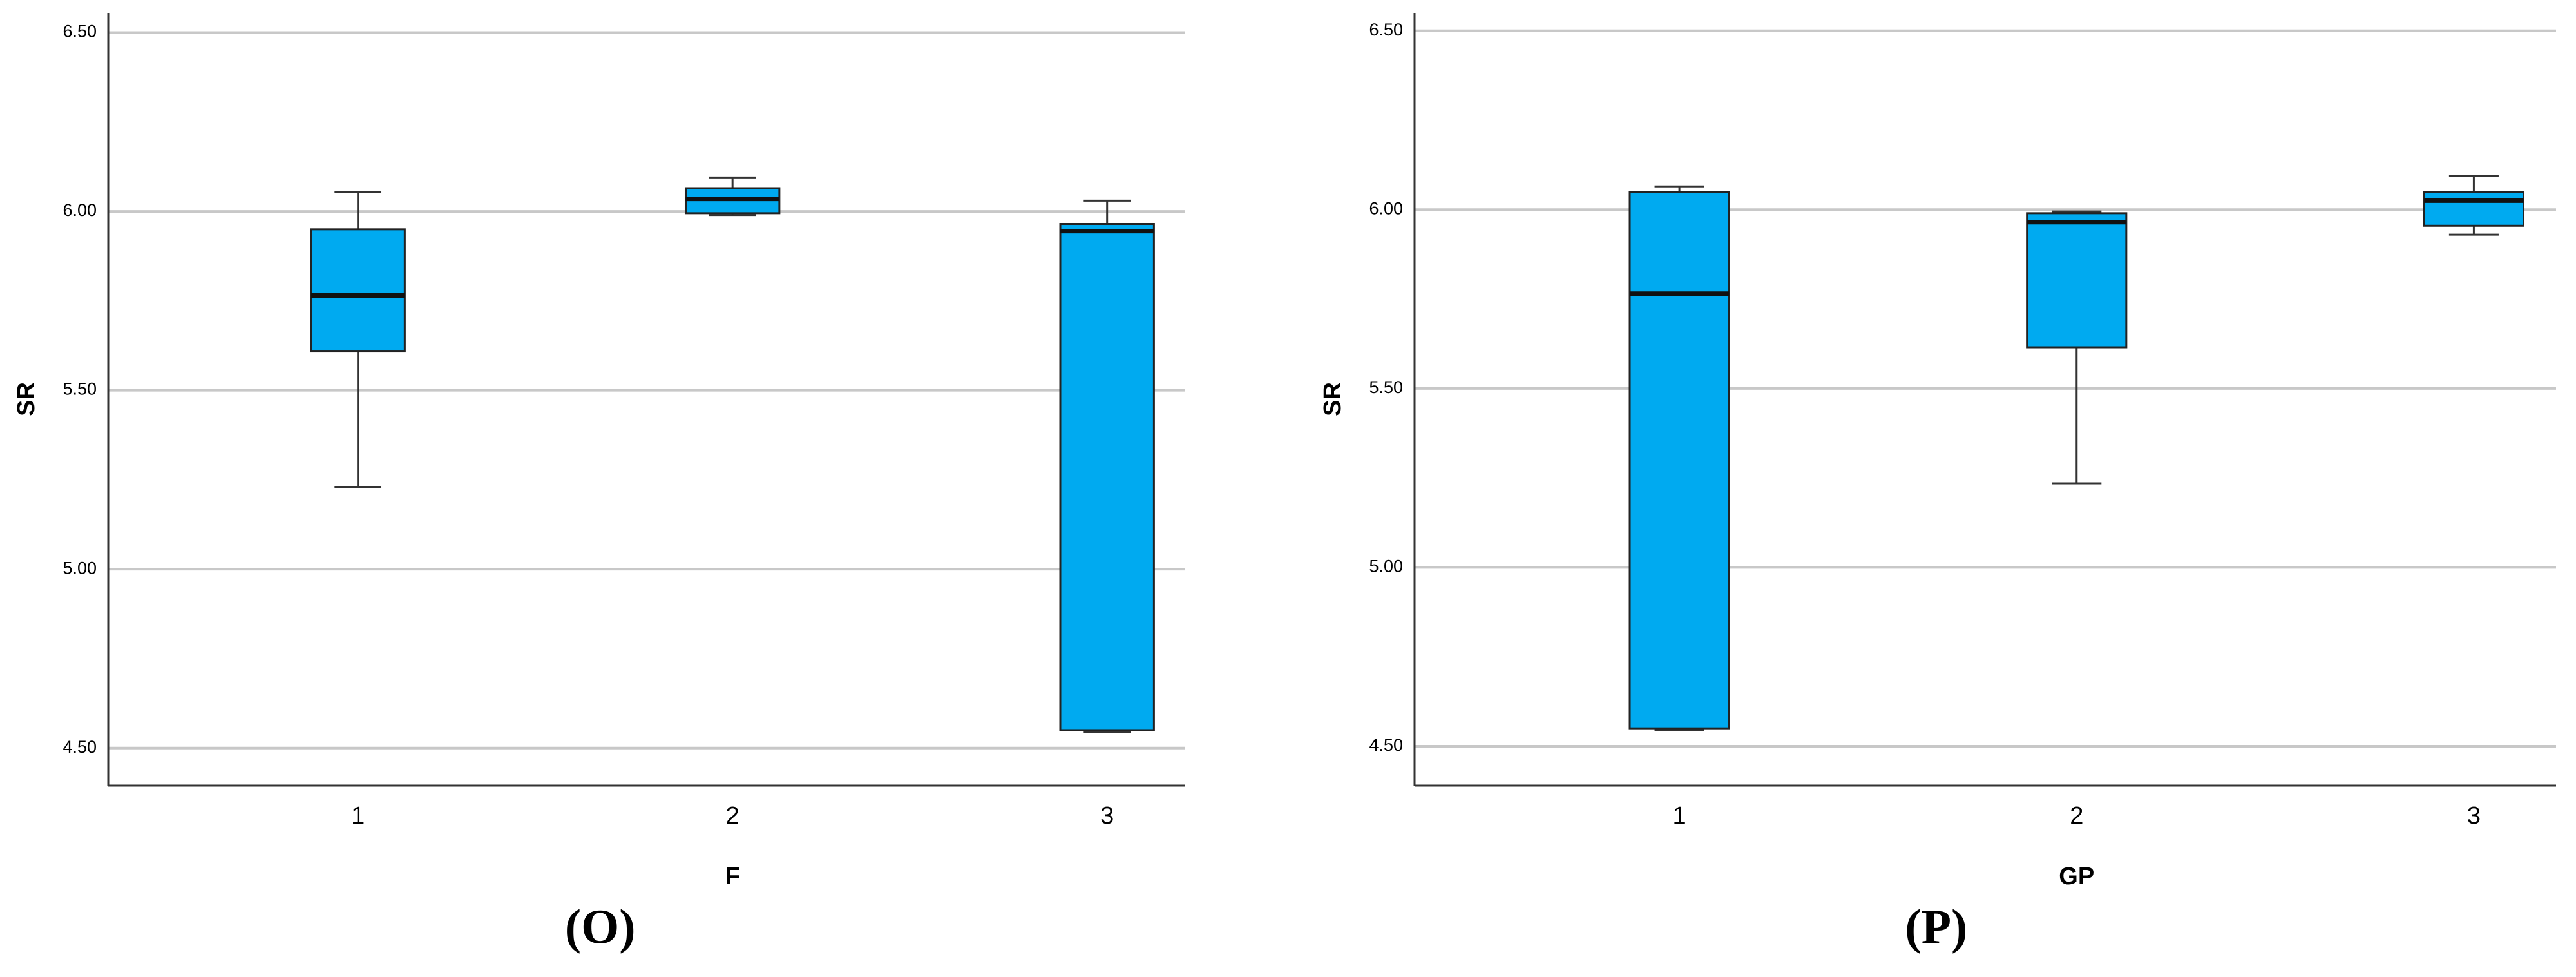  Describe the element at coordinates (1936, 927) in the screenshot. I see `panel-label: (P)` at that location.